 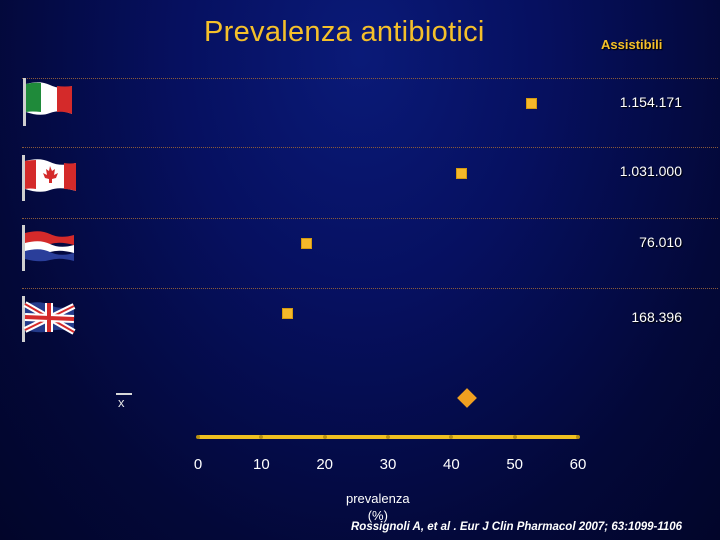 I want to click on x-axis-label-line-1: prevalenza, so click(x=378, y=498).